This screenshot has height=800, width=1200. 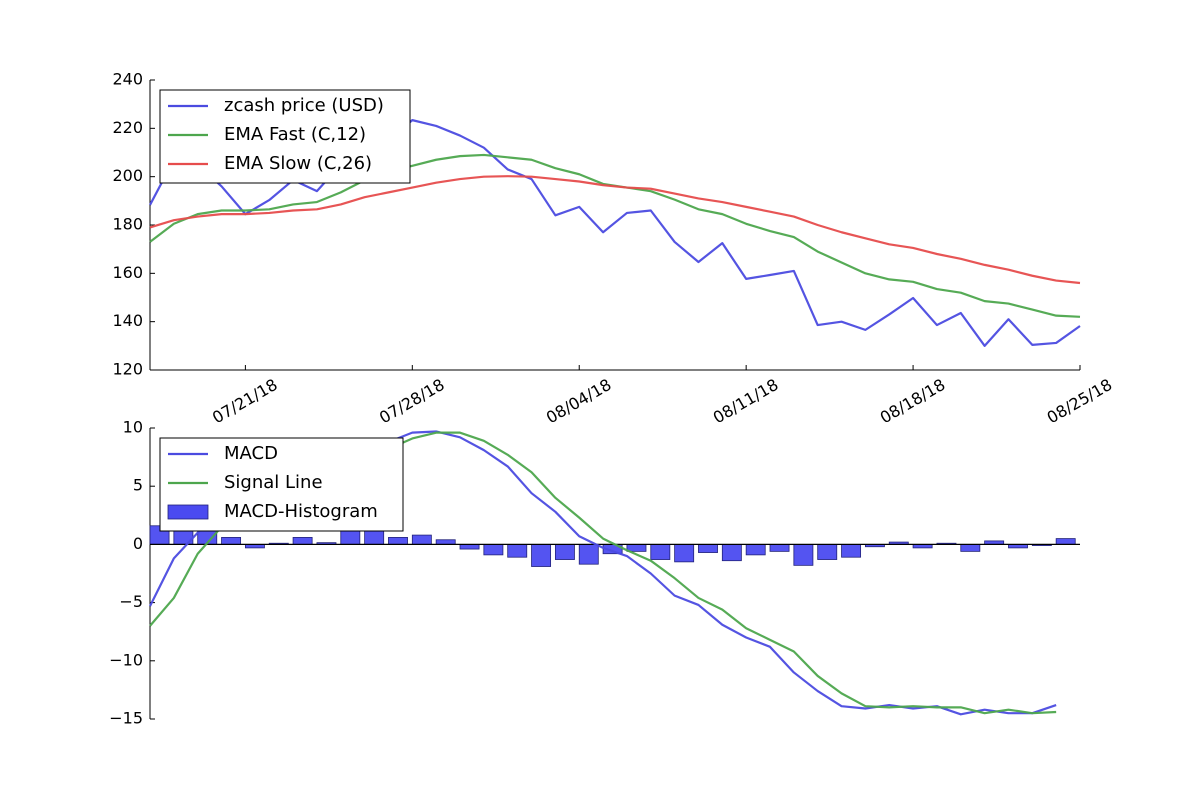 What do you see at coordinates (127, 127) in the screenshot?
I see `y-tick-label: 220` at bounding box center [127, 127].